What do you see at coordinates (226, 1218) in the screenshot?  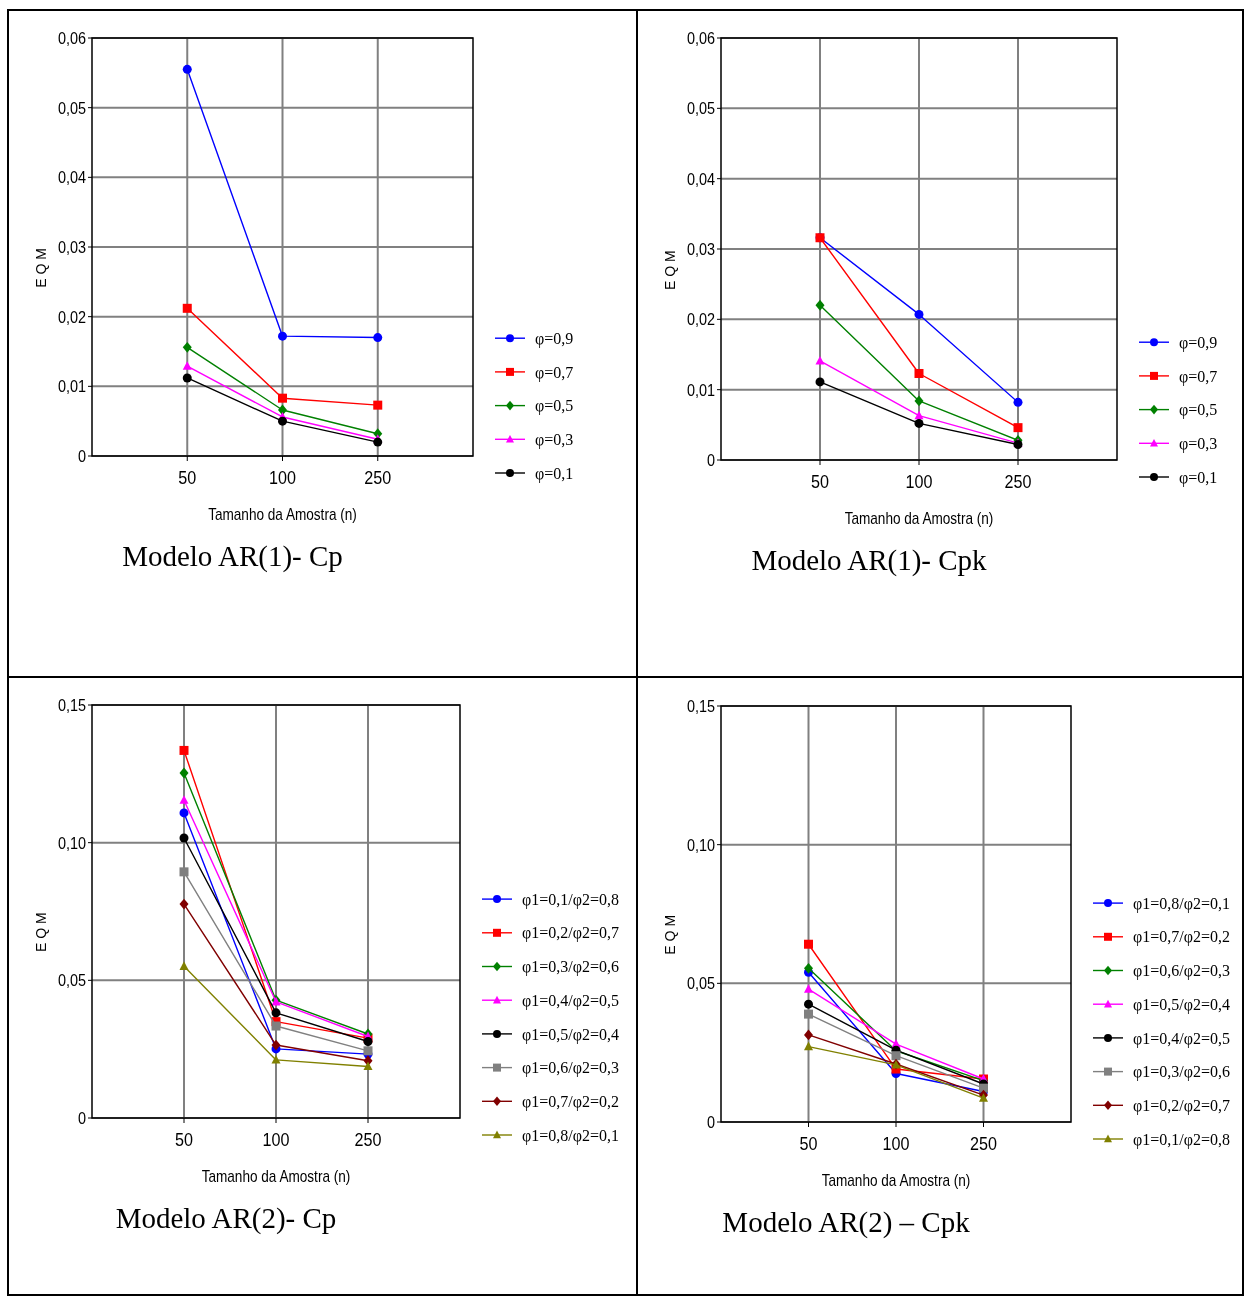 I see `text: Modelo AR(2)- Cp` at bounding box center [226, 1218].